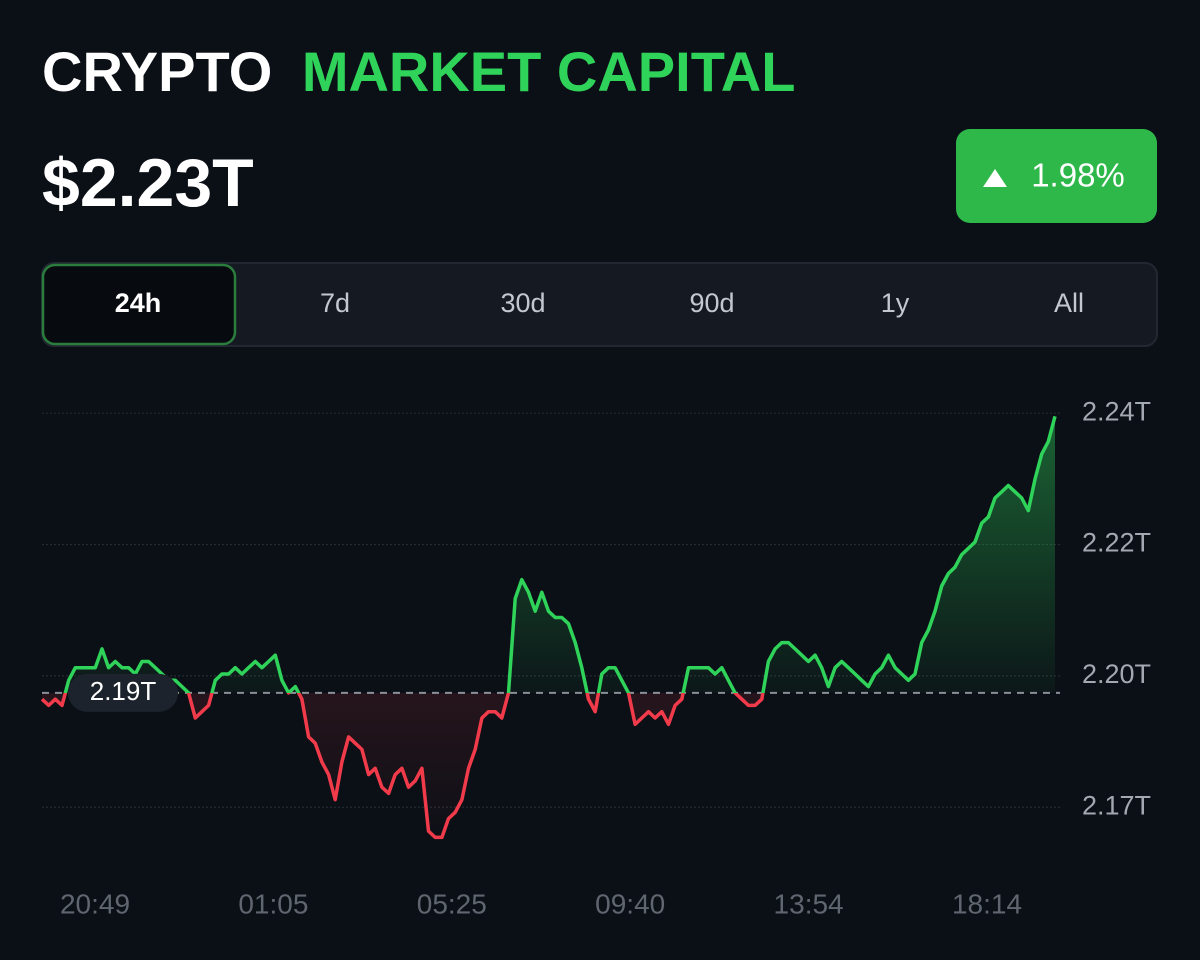 The width and height of the screenshot is (1200, 960). What do you see at coordinates (711, 303) in the screenshot?
I see `tab-label: 90d` at bounding box center [711, 303].